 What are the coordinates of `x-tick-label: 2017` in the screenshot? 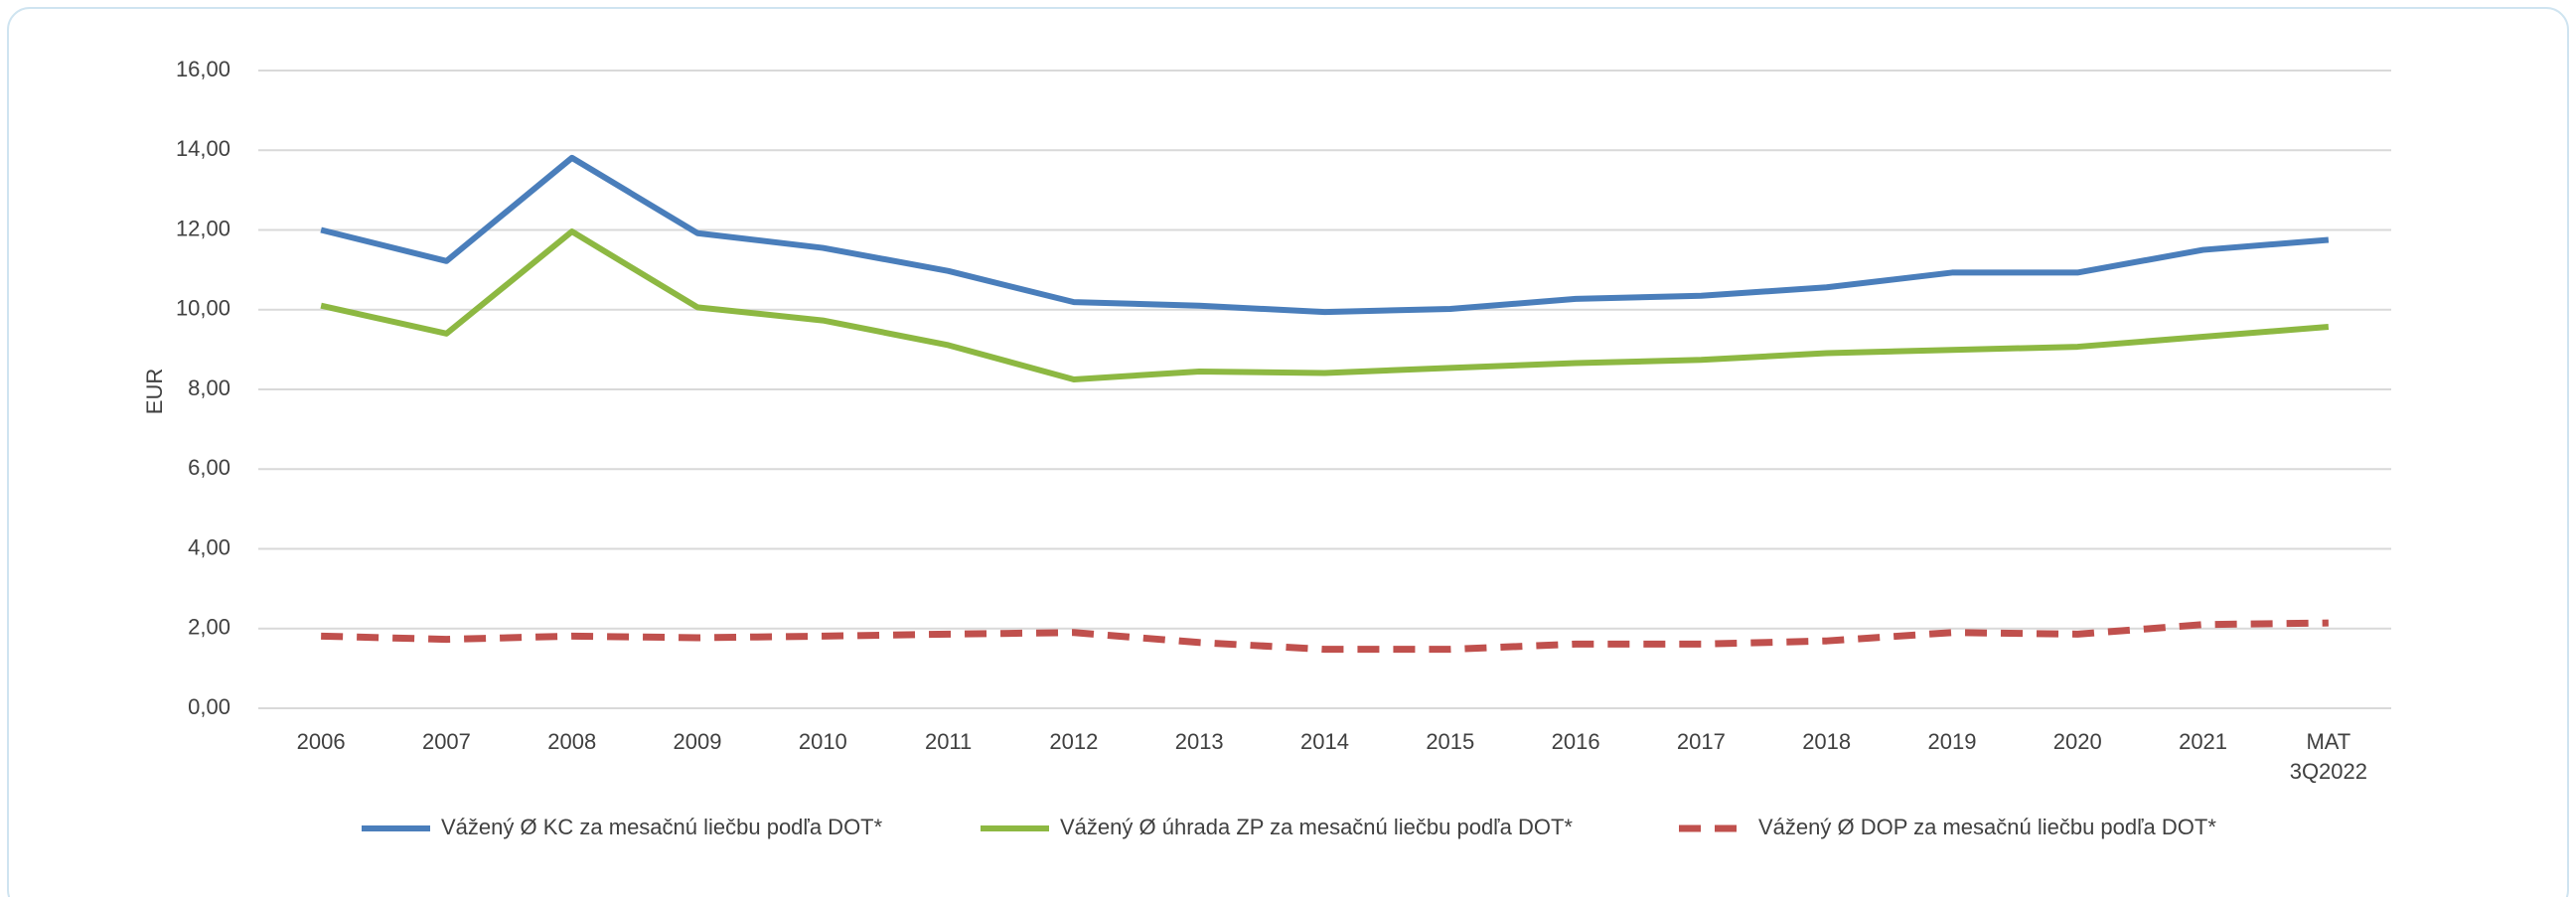 It's located at (1701, 741).